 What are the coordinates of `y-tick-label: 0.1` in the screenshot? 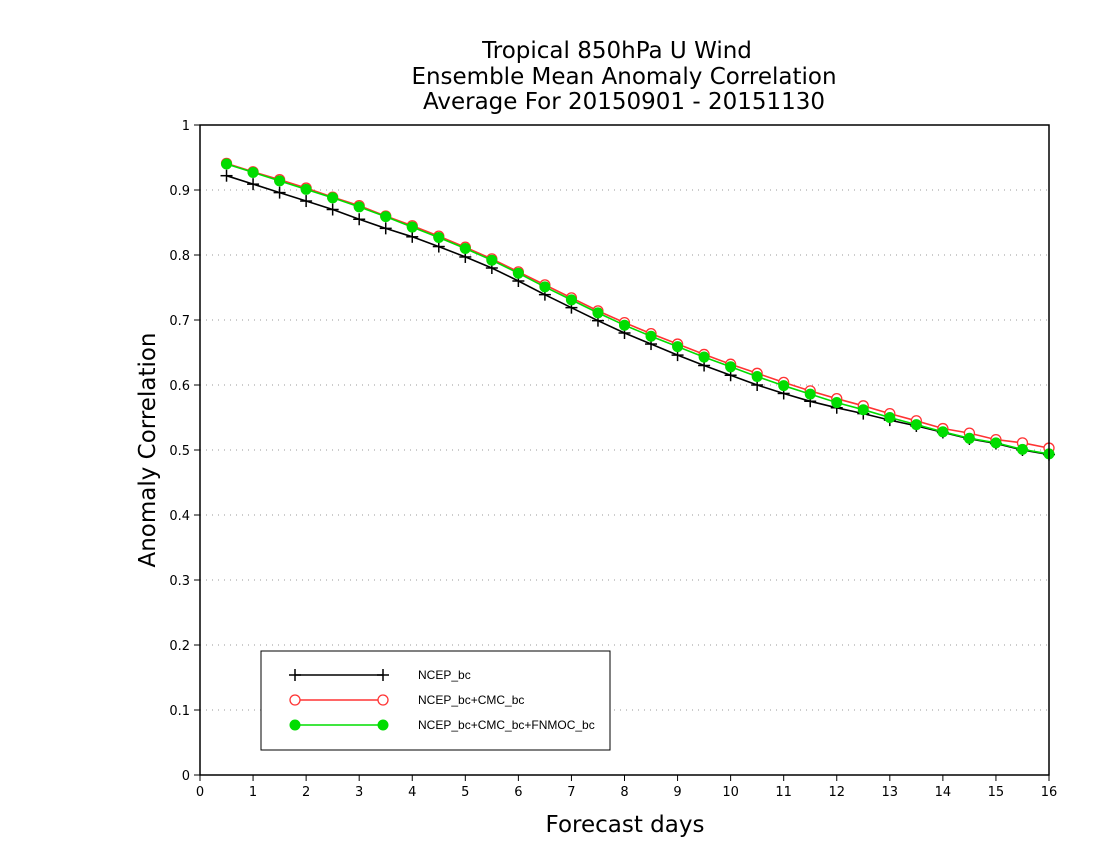 It's located at (179, 711).